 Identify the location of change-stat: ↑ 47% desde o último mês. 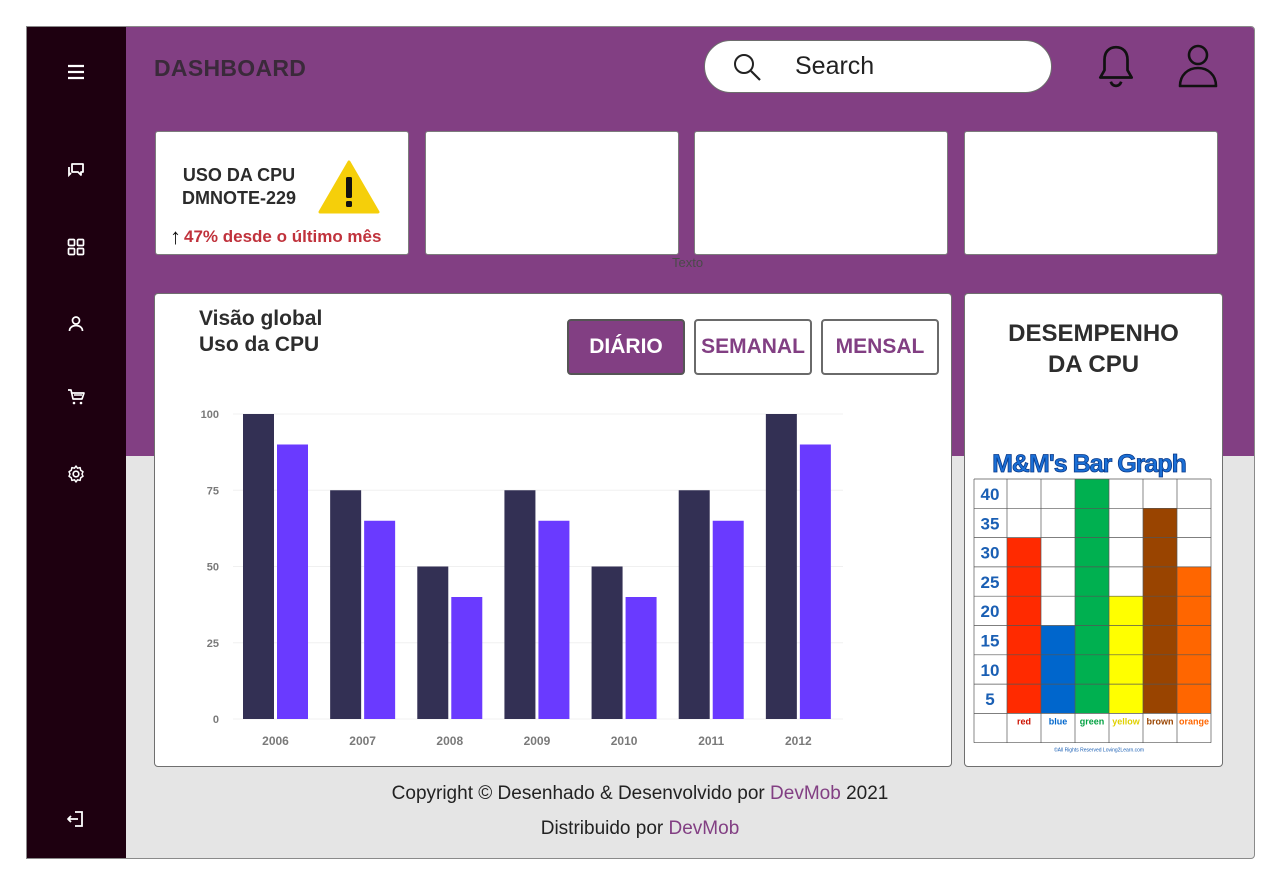
(275, 237).